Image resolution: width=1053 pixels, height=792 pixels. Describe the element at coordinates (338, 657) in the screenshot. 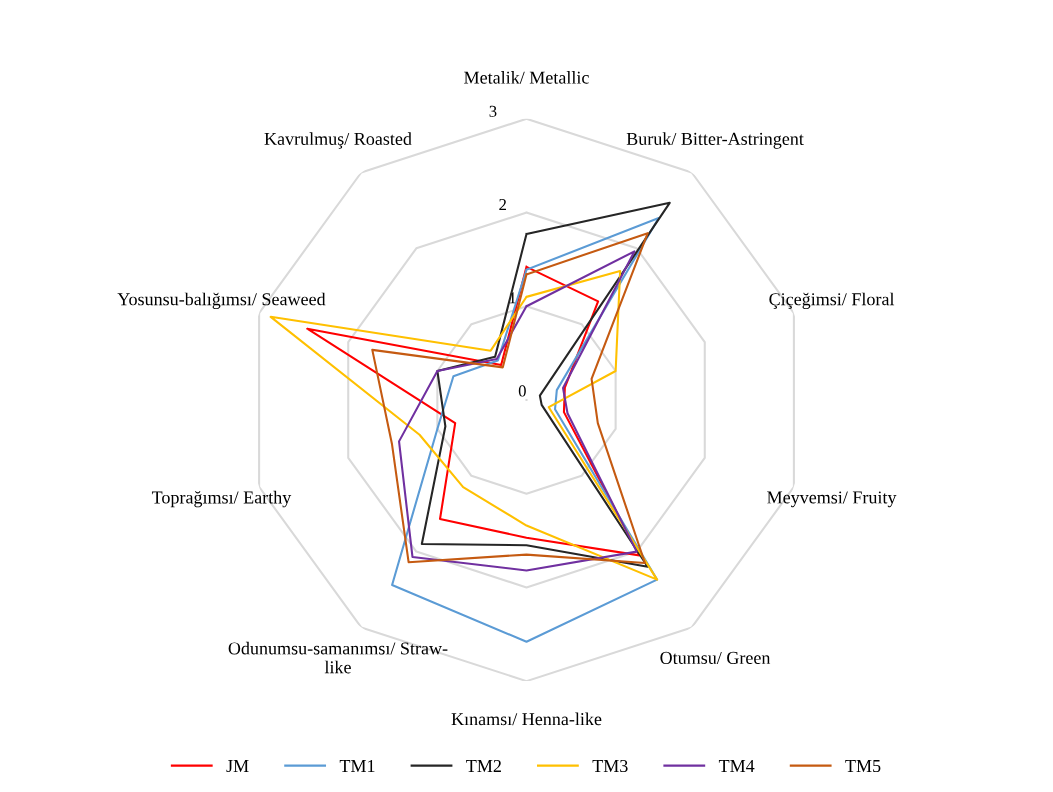

I see `spoke-label: Odunumsu-samanımsı/ Straw- like` at that location.